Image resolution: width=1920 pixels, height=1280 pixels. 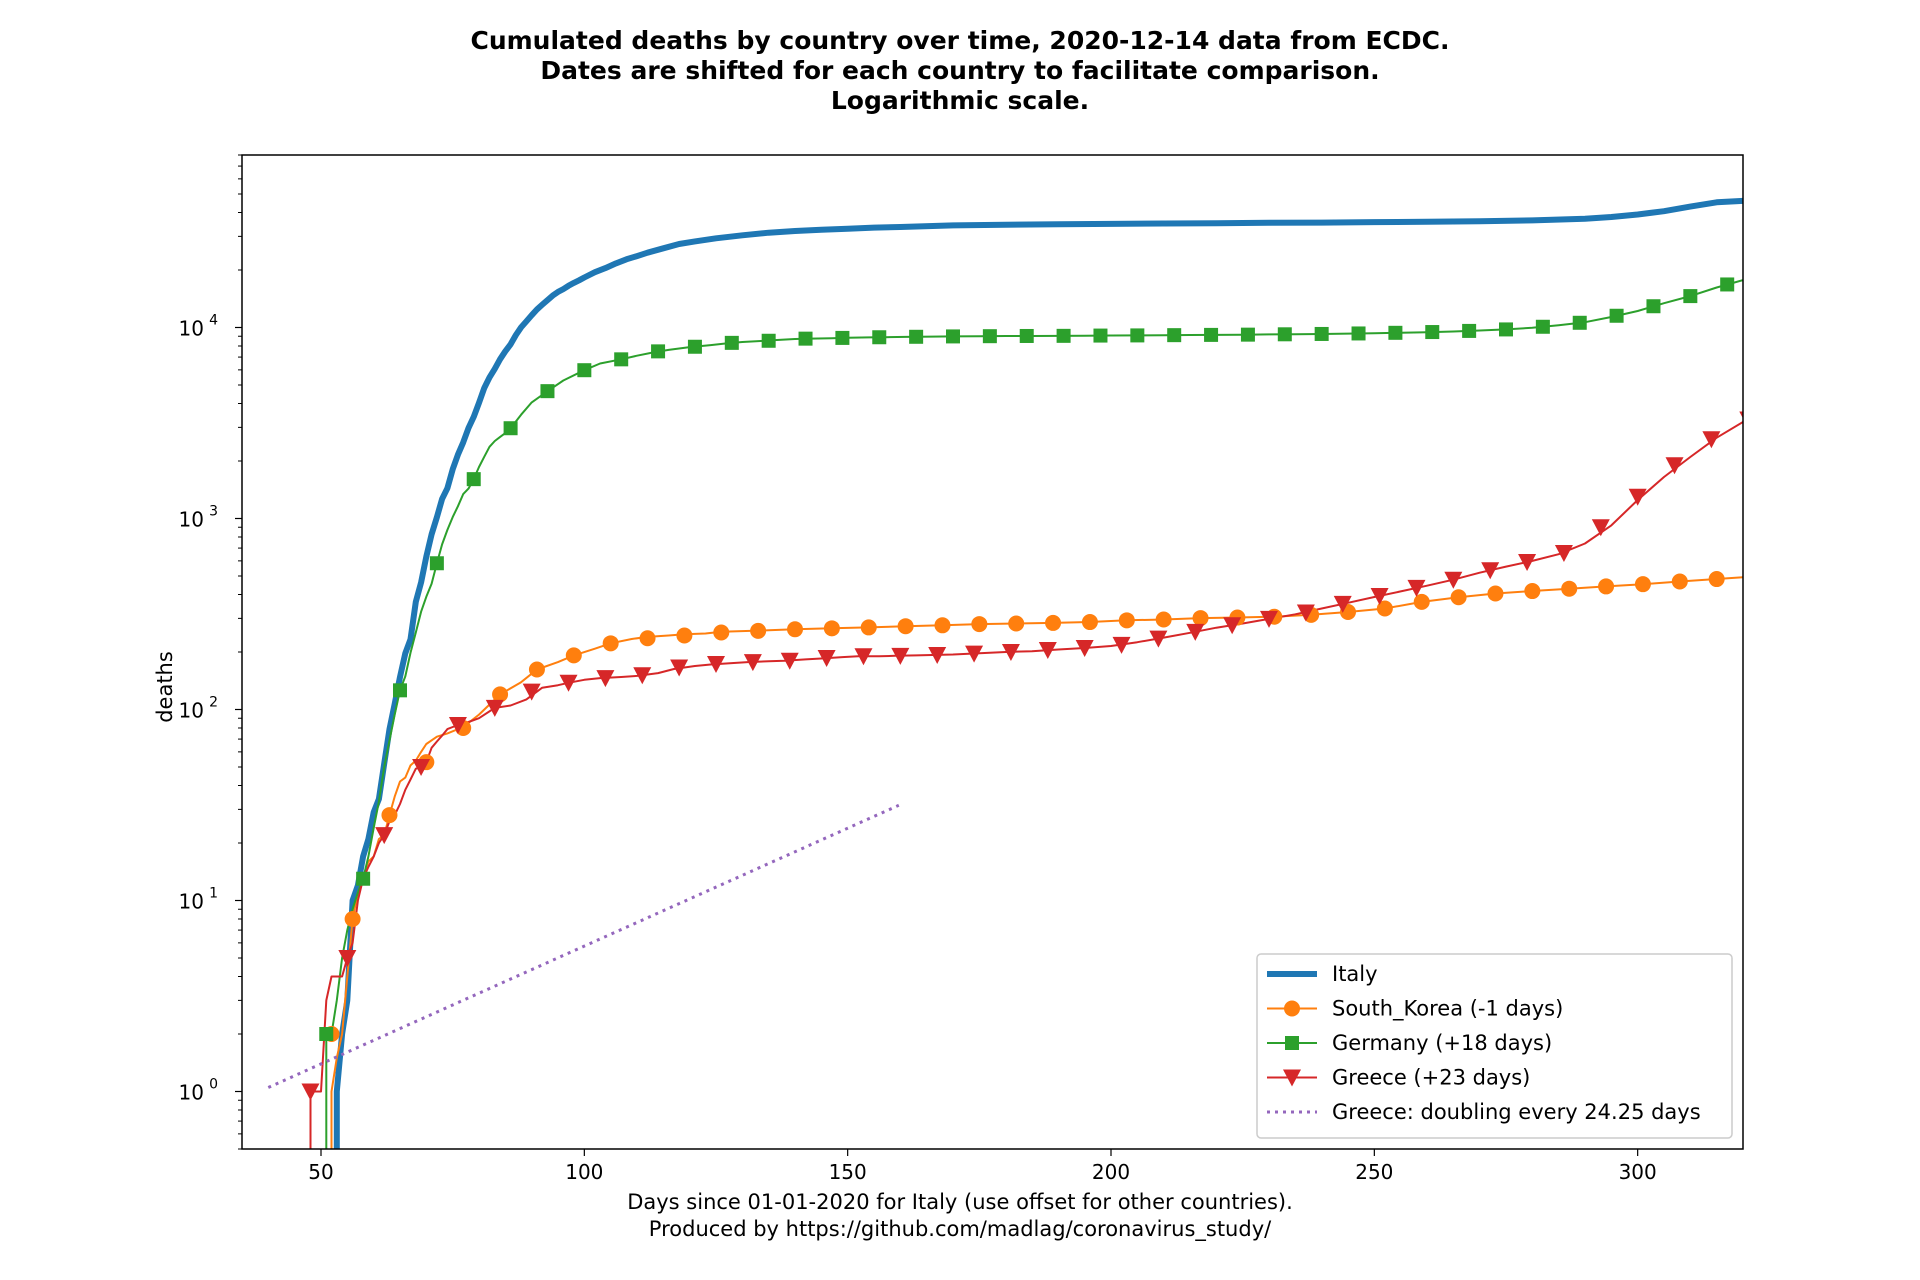 What do you see at coordinates (1447, 1009) in the screenshot?
I see `legend-entry-south-korea-1-days: South_Korea (-1 days)` at bounding box center [1447, 1009].